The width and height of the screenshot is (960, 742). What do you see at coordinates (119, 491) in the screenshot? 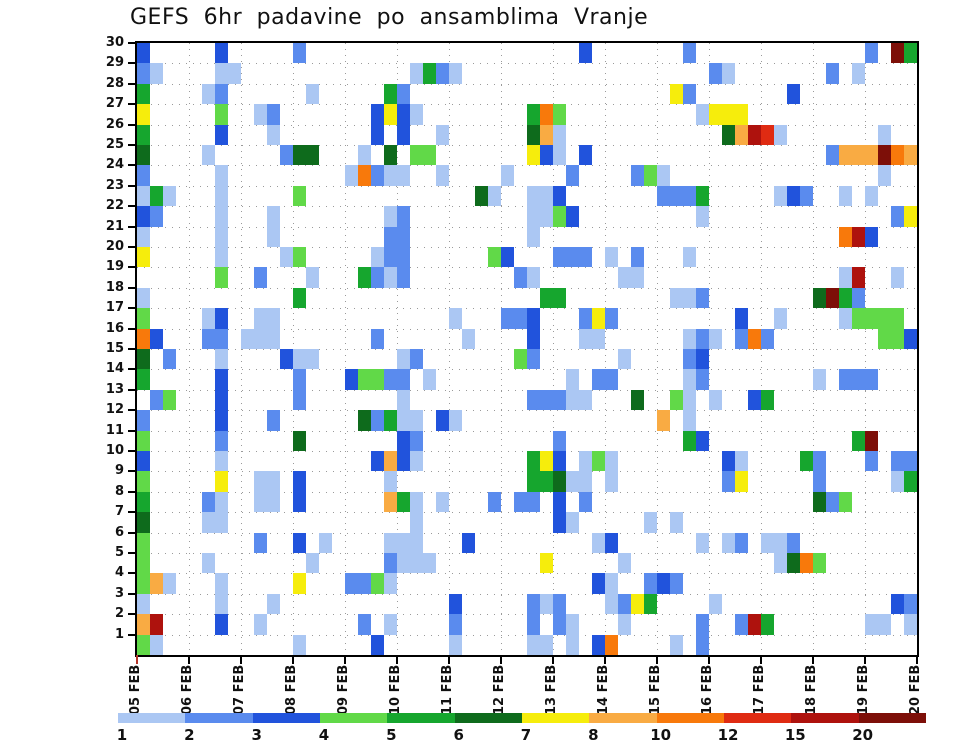
I see `y-tick-label: 8` at bounding box center [119, 491].